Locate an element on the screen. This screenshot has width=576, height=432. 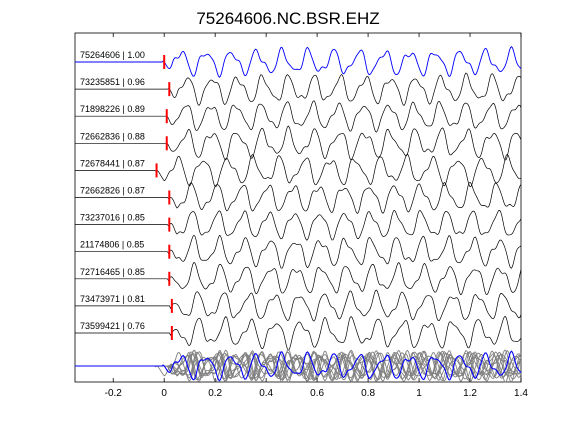
overlay-reference-trace is located at coordinates (298, 366).